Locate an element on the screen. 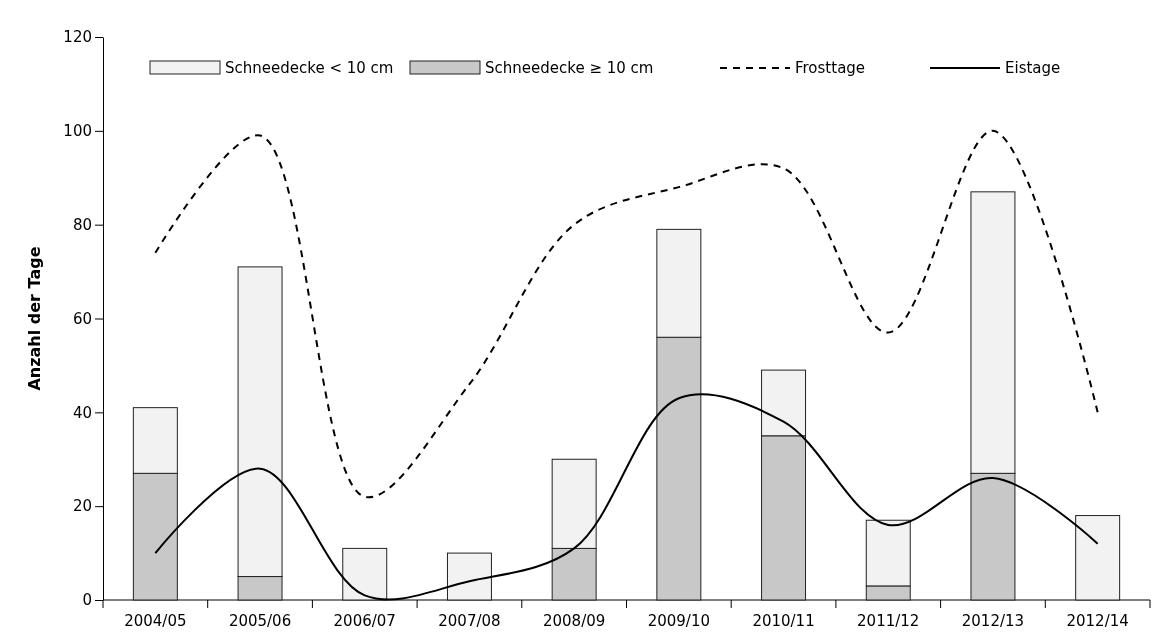  legend-label: Frosttage is located at coordinates (830, 68).